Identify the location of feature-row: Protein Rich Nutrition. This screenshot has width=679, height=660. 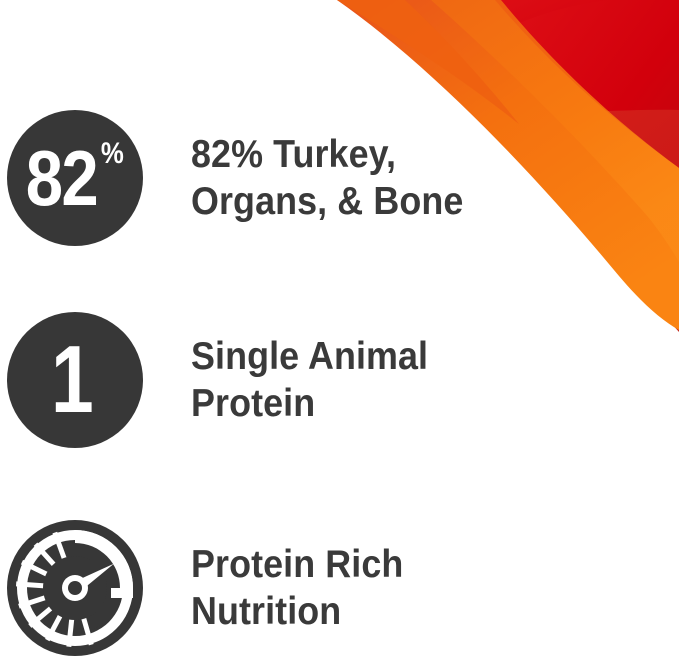
(214, 588).